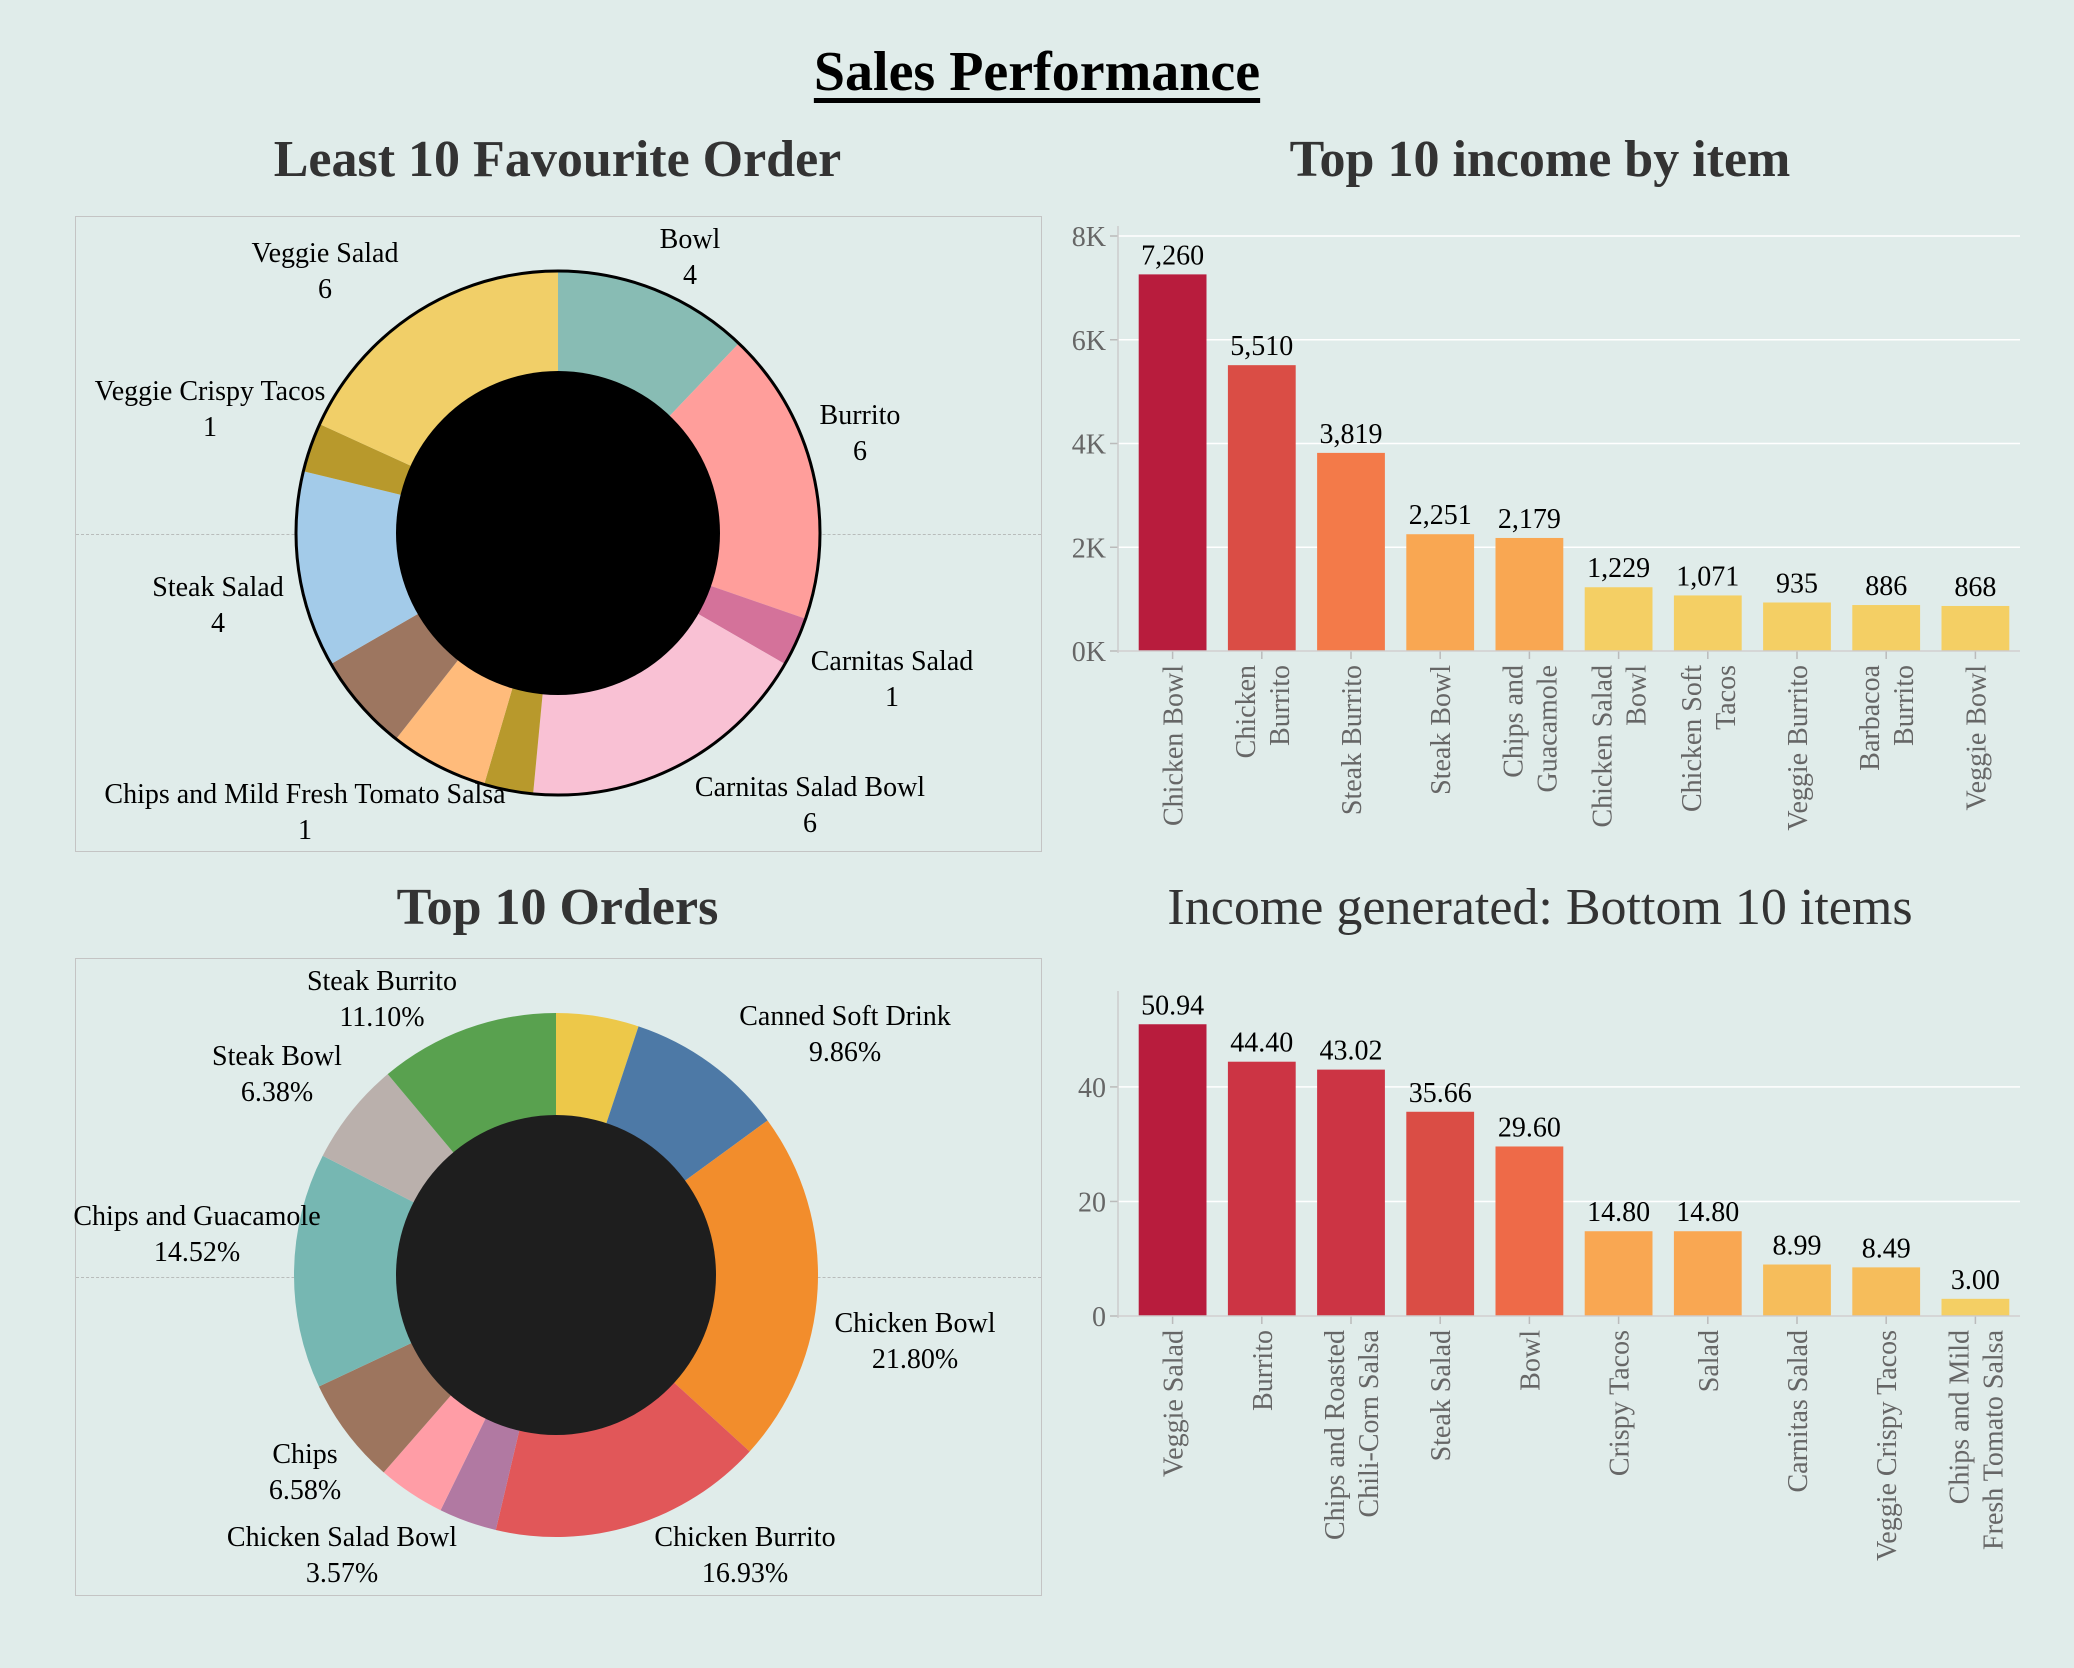  I want to click on x-tick-label-line: Steak Burrito, so click(1352, 740).